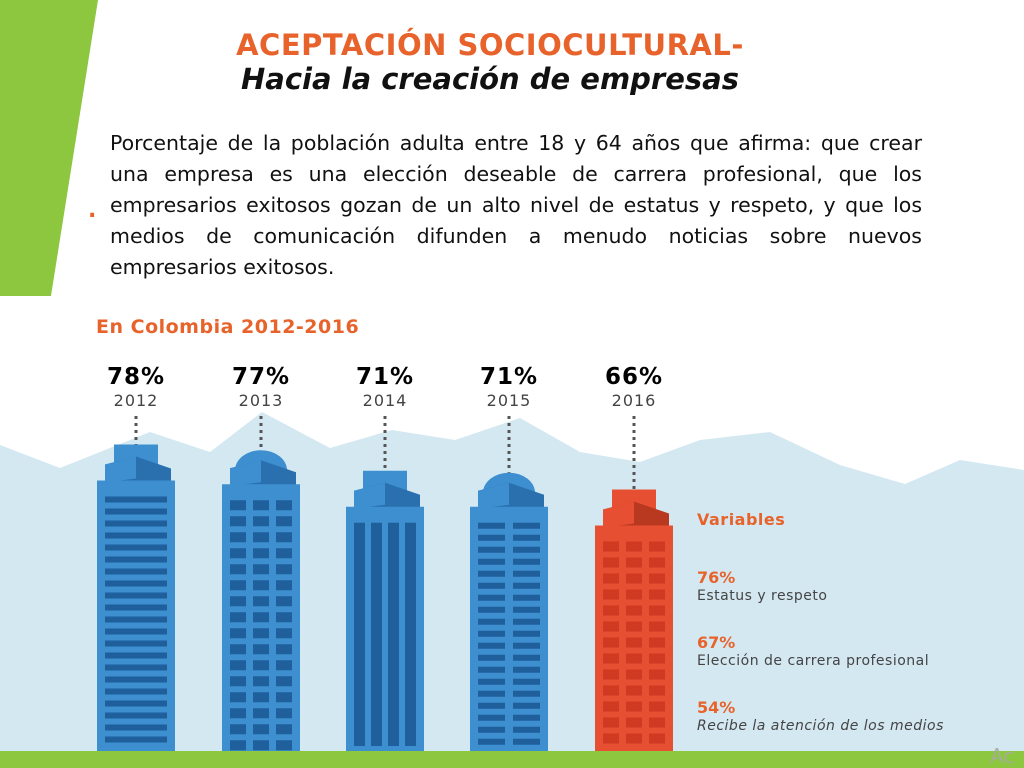 The height and width of the screenshot is (768, 1024). What do you see at coordinates (228, 327) in the screenshot?
I see `chart-title: En Colombia 2012-2016` at bounding box center [228, 327].